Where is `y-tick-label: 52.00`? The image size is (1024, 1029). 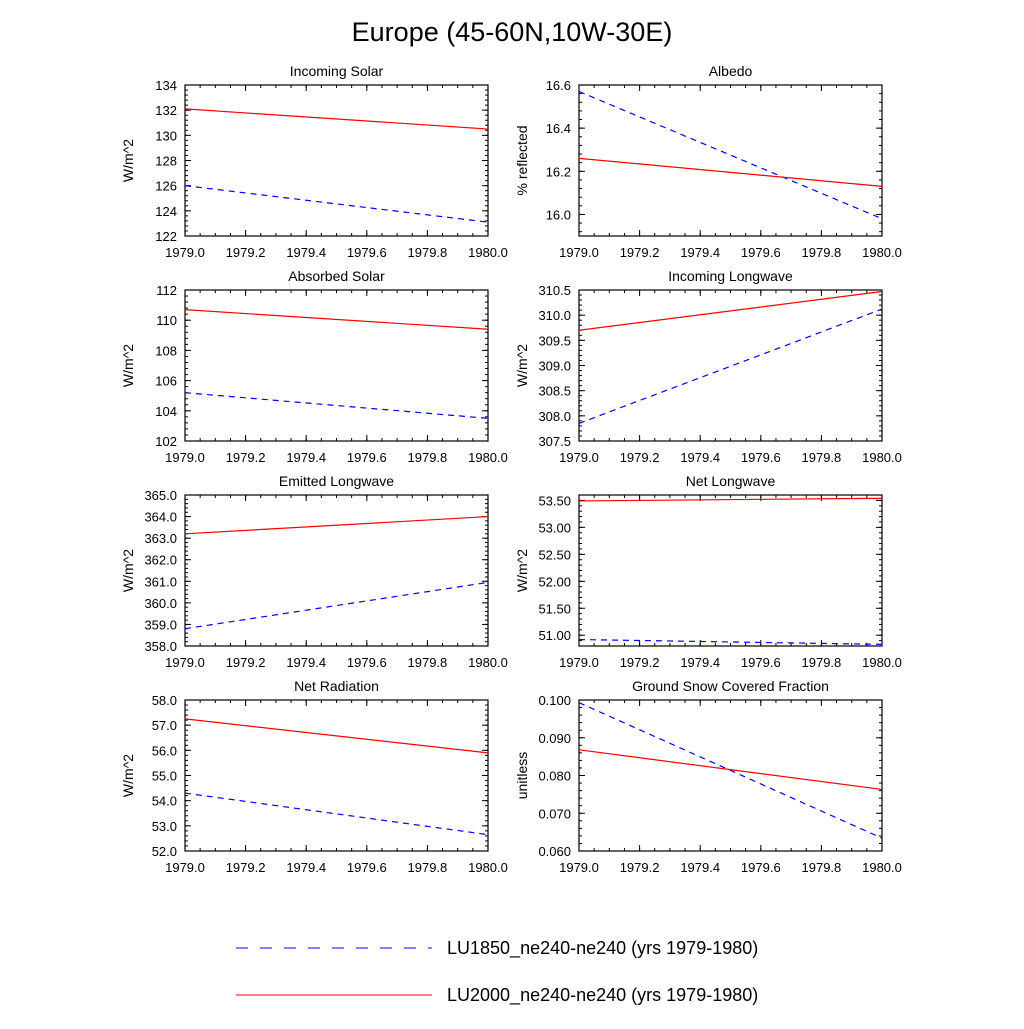 y-tick-label: 52.00 is located at coordinates (554, 581).